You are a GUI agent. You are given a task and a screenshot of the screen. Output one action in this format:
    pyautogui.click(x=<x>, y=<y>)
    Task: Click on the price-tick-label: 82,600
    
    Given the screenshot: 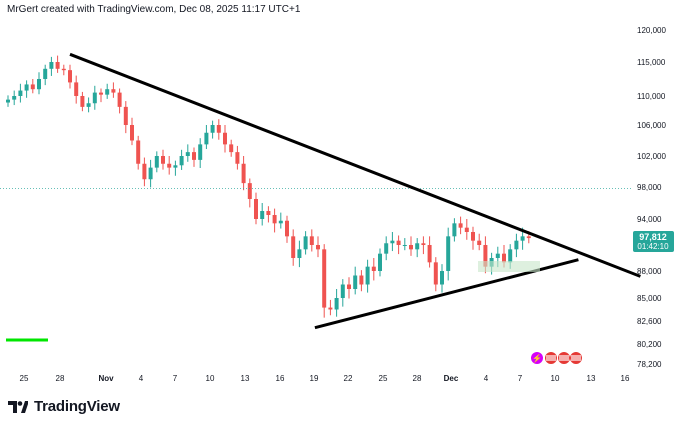 What is the action you would take?
    pyautogui.click(x=649, y=321)
    